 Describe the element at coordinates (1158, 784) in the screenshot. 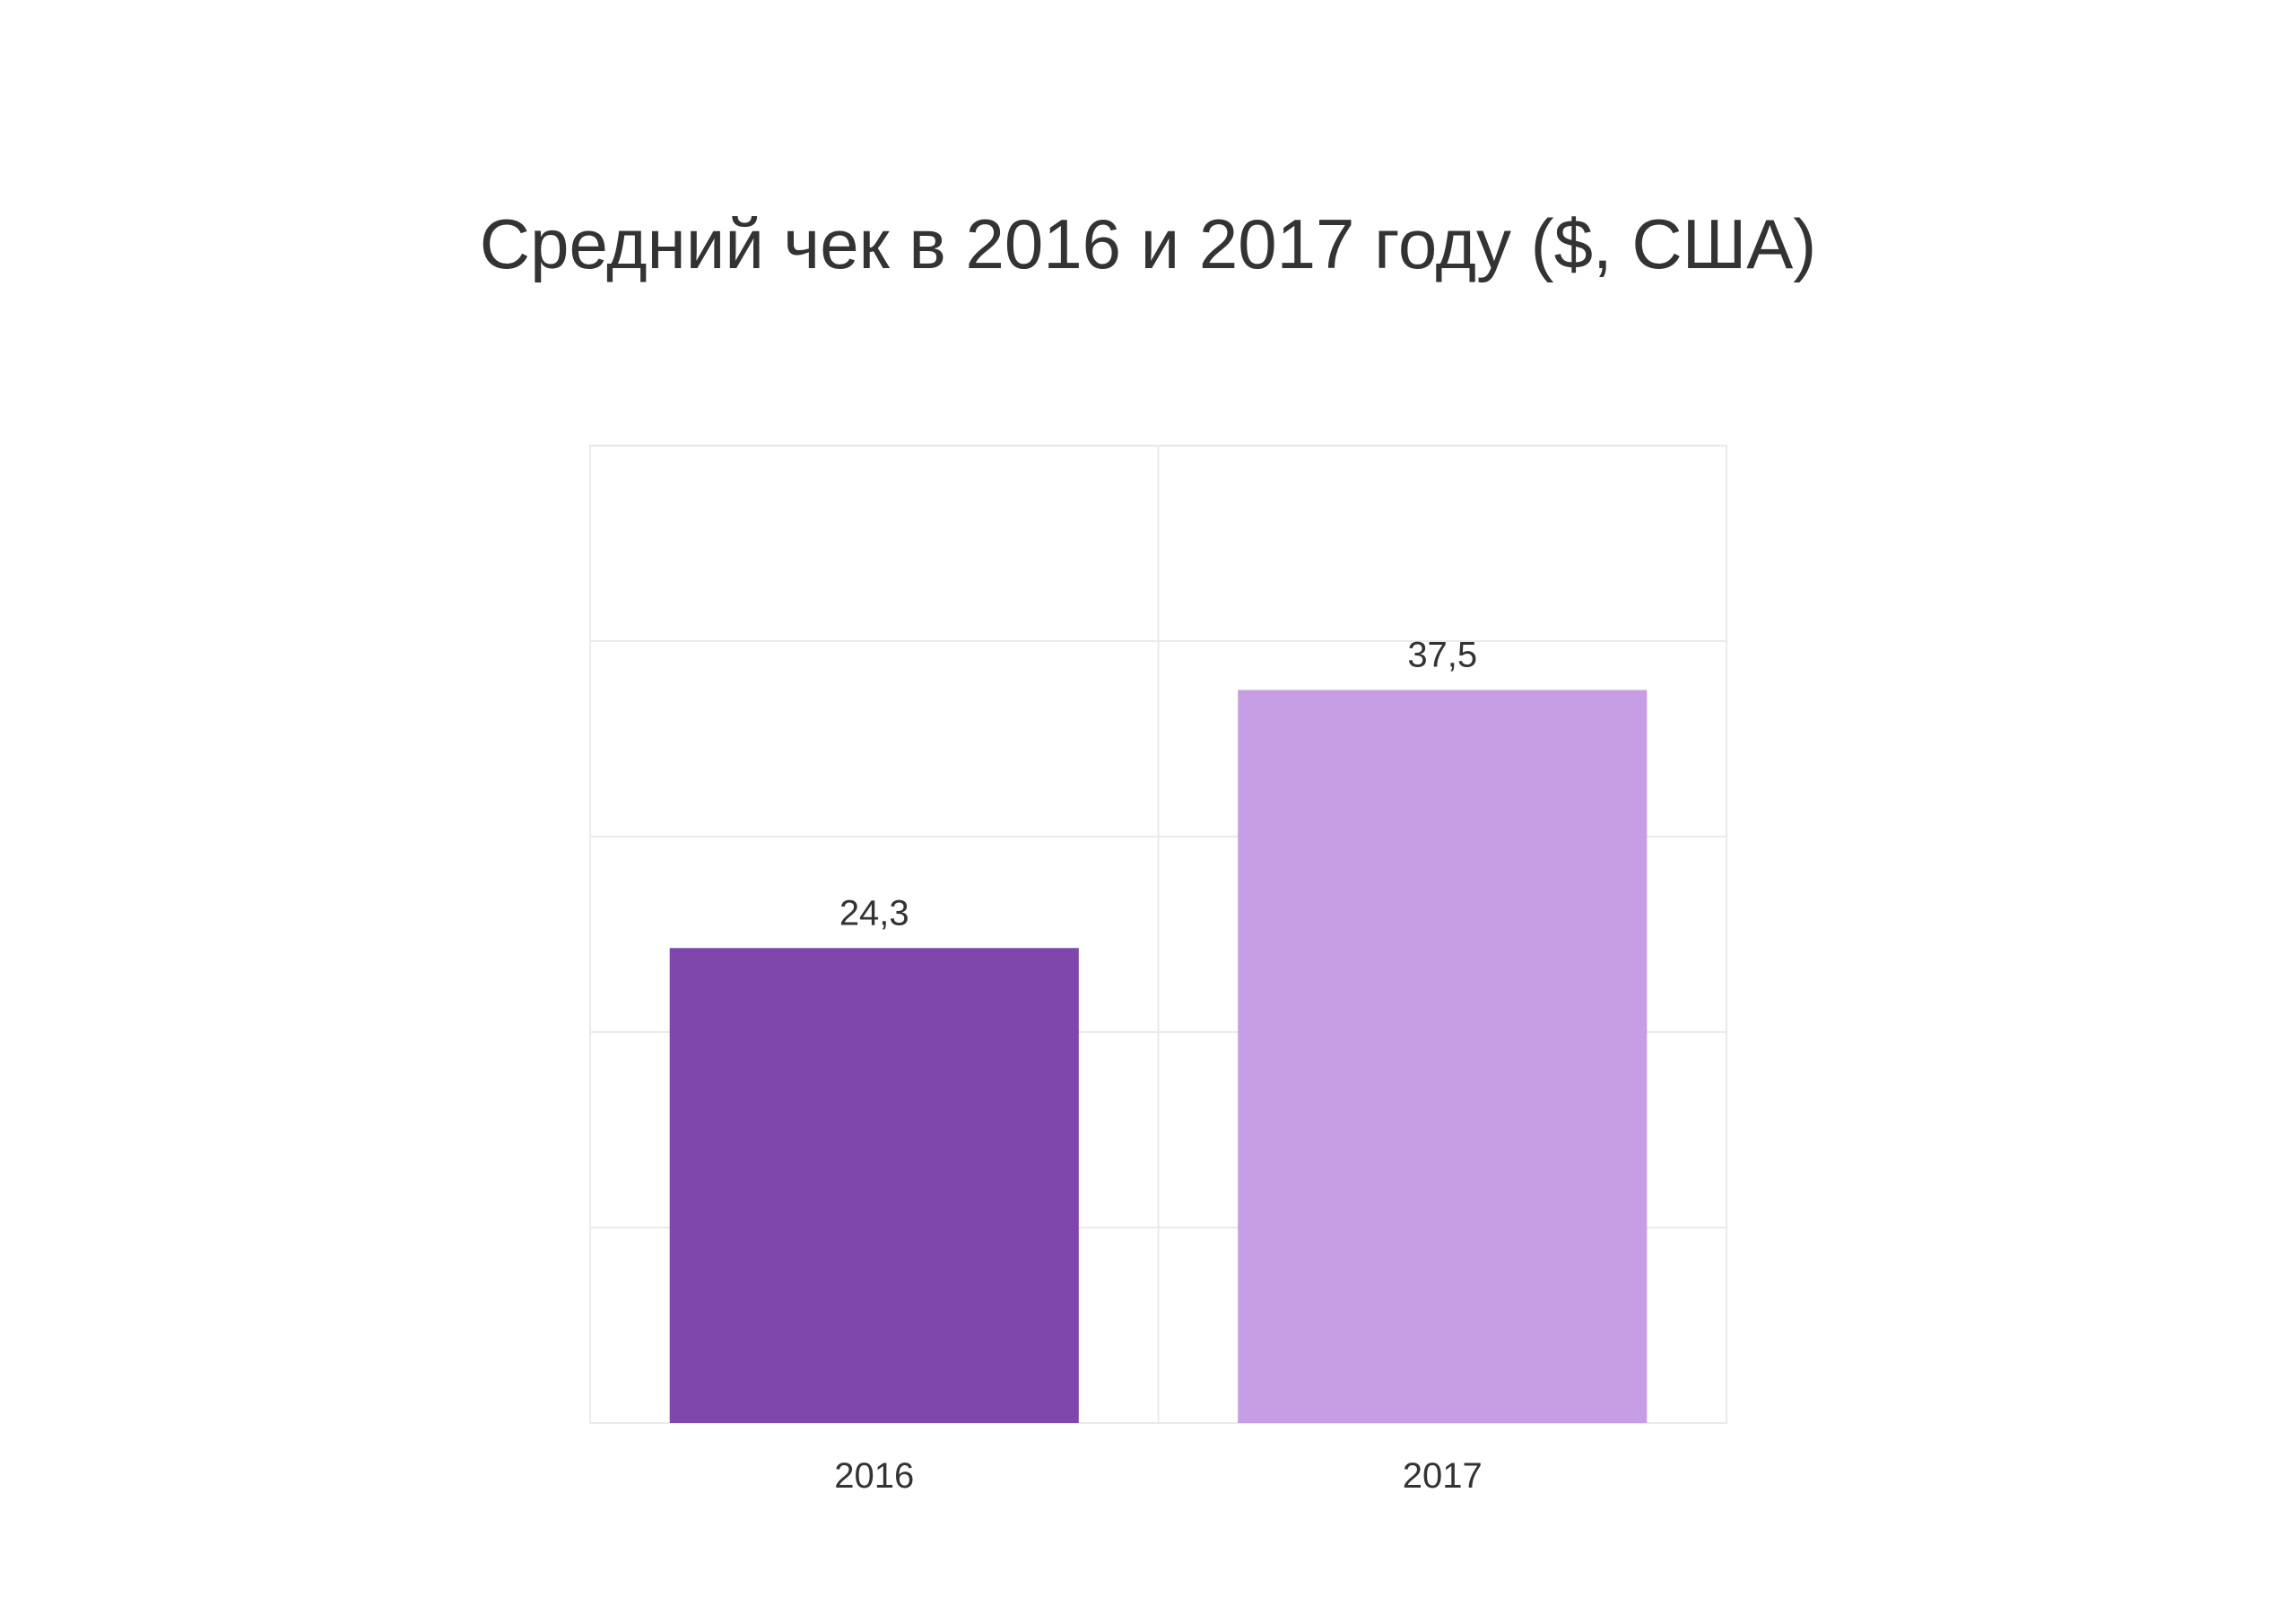

I see `data-labels: 24,3 37,5` at that location.